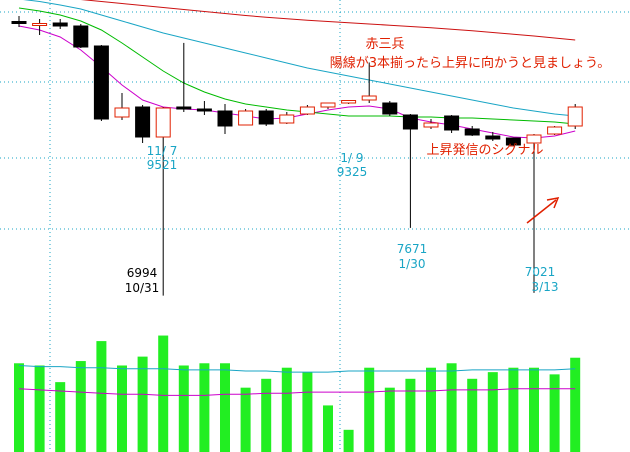 The width and height of the screenshot is (630, 452). Describe the element at coordinates (484, 150) in the screenshot. I see `annotation-signal: 上昇発信のシグナル` at that location.